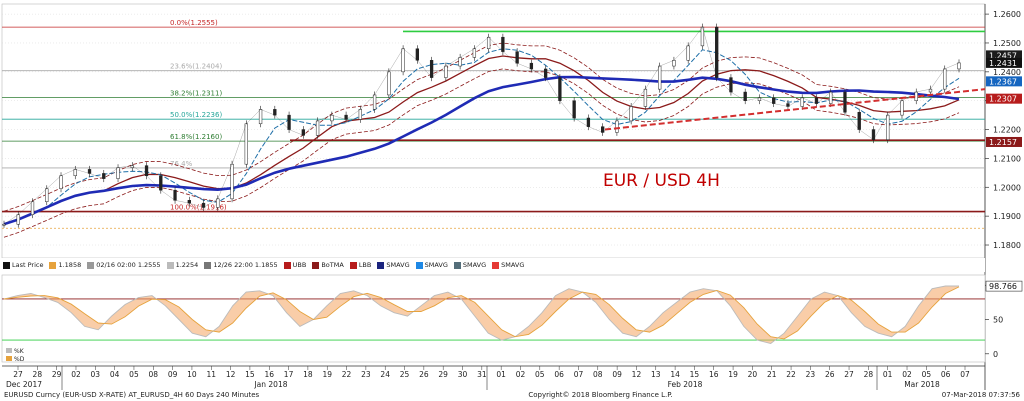 The width and height of the screenshot is (1024, 401). What do you see at coordinates (1007, 216) in the screenshot?
I see `y-tick-label: 1.1900` at bounding box center [1007, 216].